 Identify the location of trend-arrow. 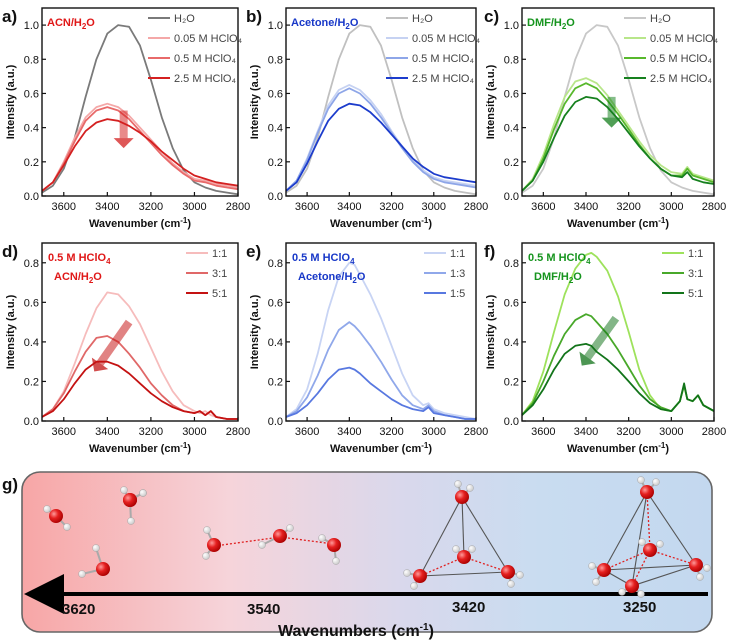
(112, 345).